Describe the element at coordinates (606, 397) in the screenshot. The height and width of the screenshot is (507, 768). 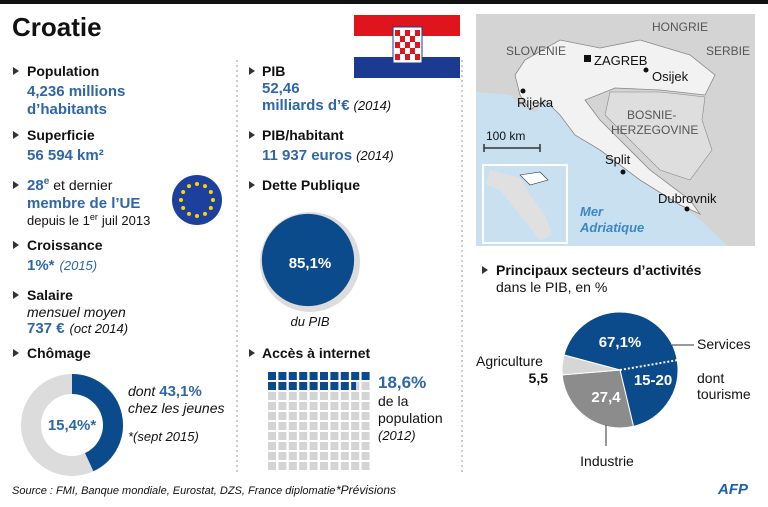
I see `slice-label: 27,4` at that location.